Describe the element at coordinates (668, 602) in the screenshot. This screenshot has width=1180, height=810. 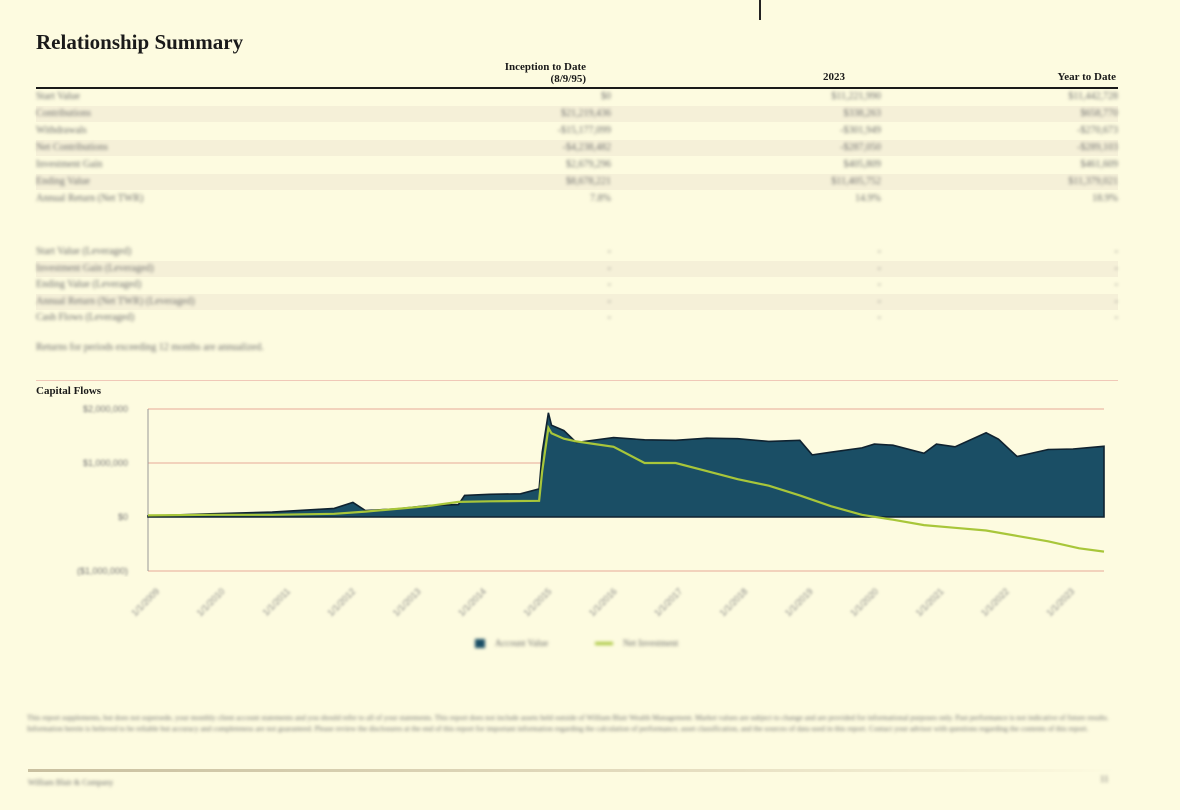
I see `x-tick-label: 1/1/2017` at that location.